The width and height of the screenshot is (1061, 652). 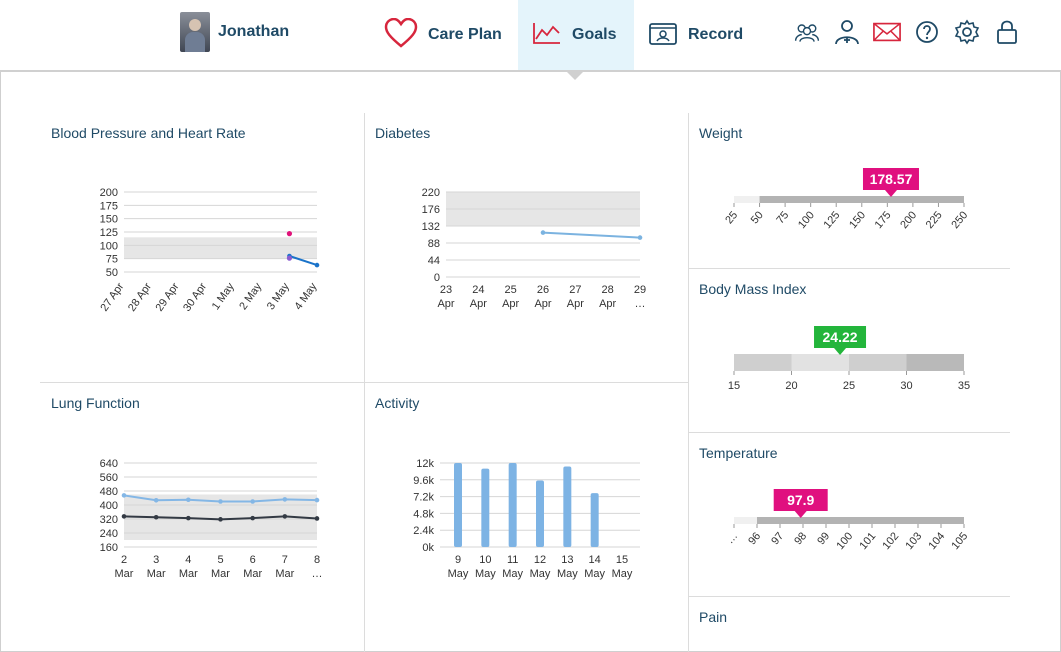 What do you see at coordinates (223, 296) in the screenshot?
I see `x-tick-label: 1 May` at bounding box center [223, 296].